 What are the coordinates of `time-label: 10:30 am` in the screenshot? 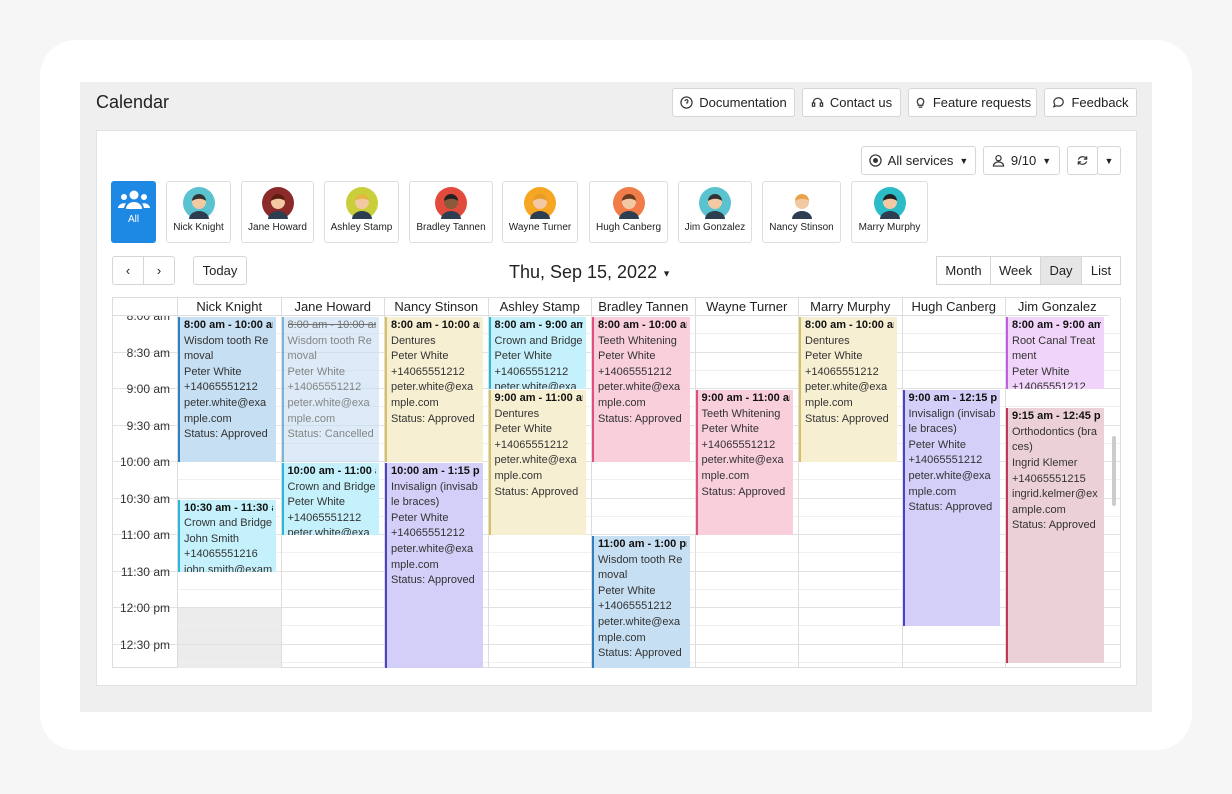 It's located at (144, 498).